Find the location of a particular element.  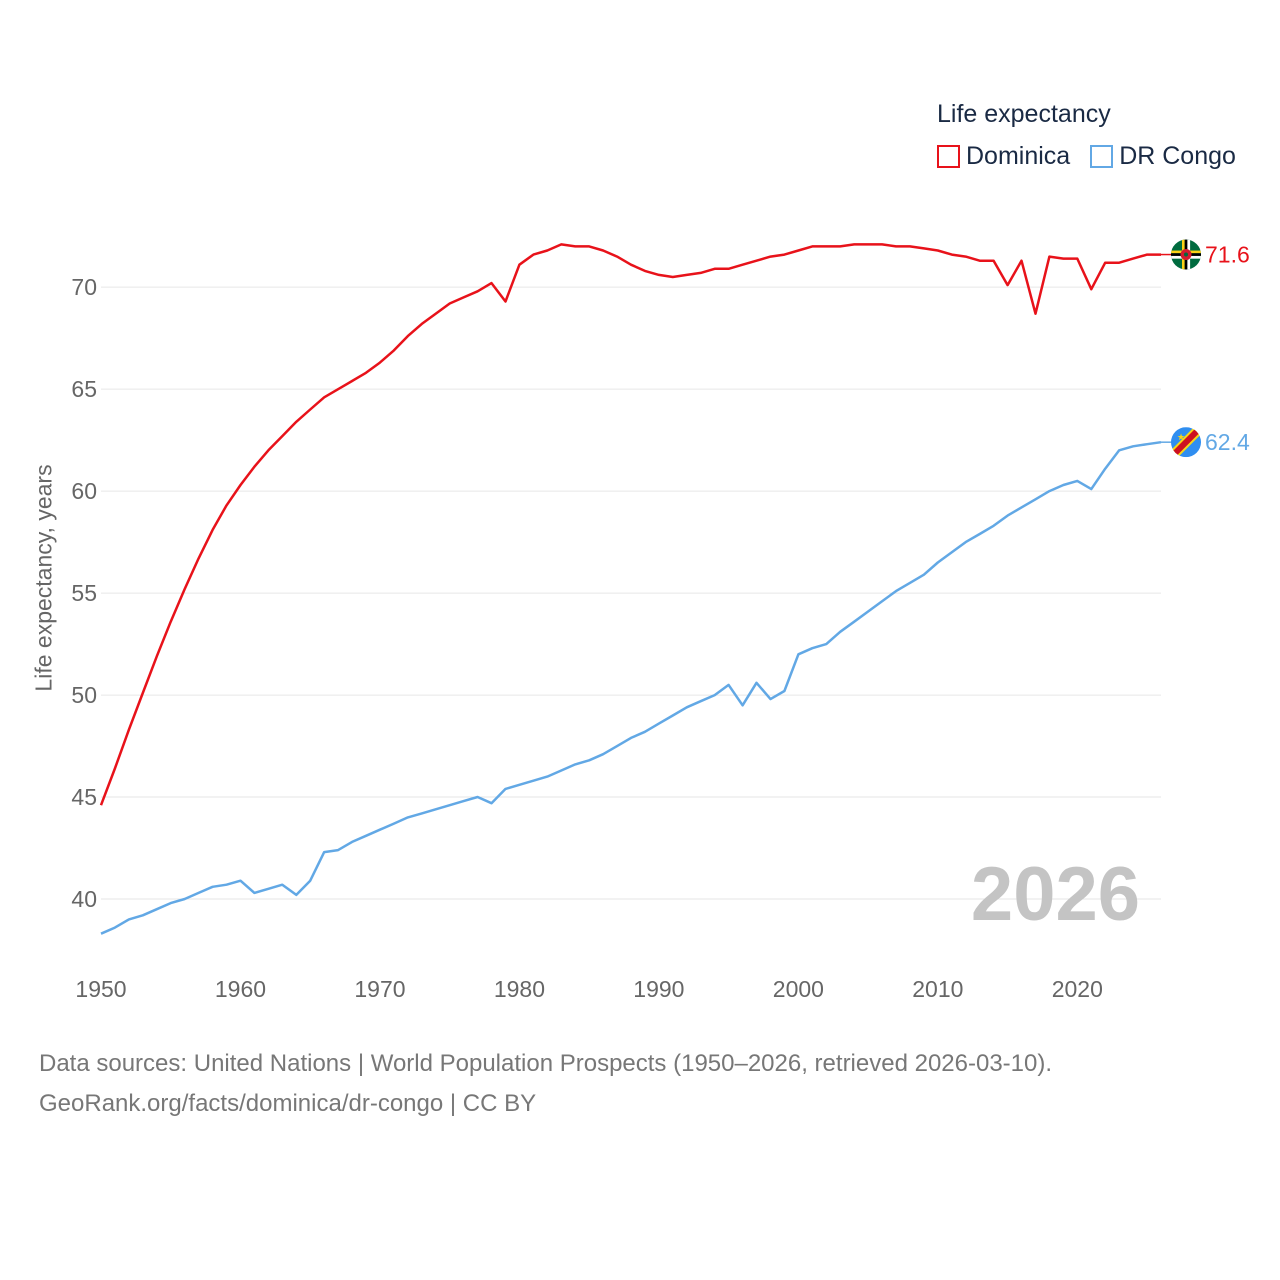

x-tick-label-1970: 1970 is located at coordinates (379, 989).